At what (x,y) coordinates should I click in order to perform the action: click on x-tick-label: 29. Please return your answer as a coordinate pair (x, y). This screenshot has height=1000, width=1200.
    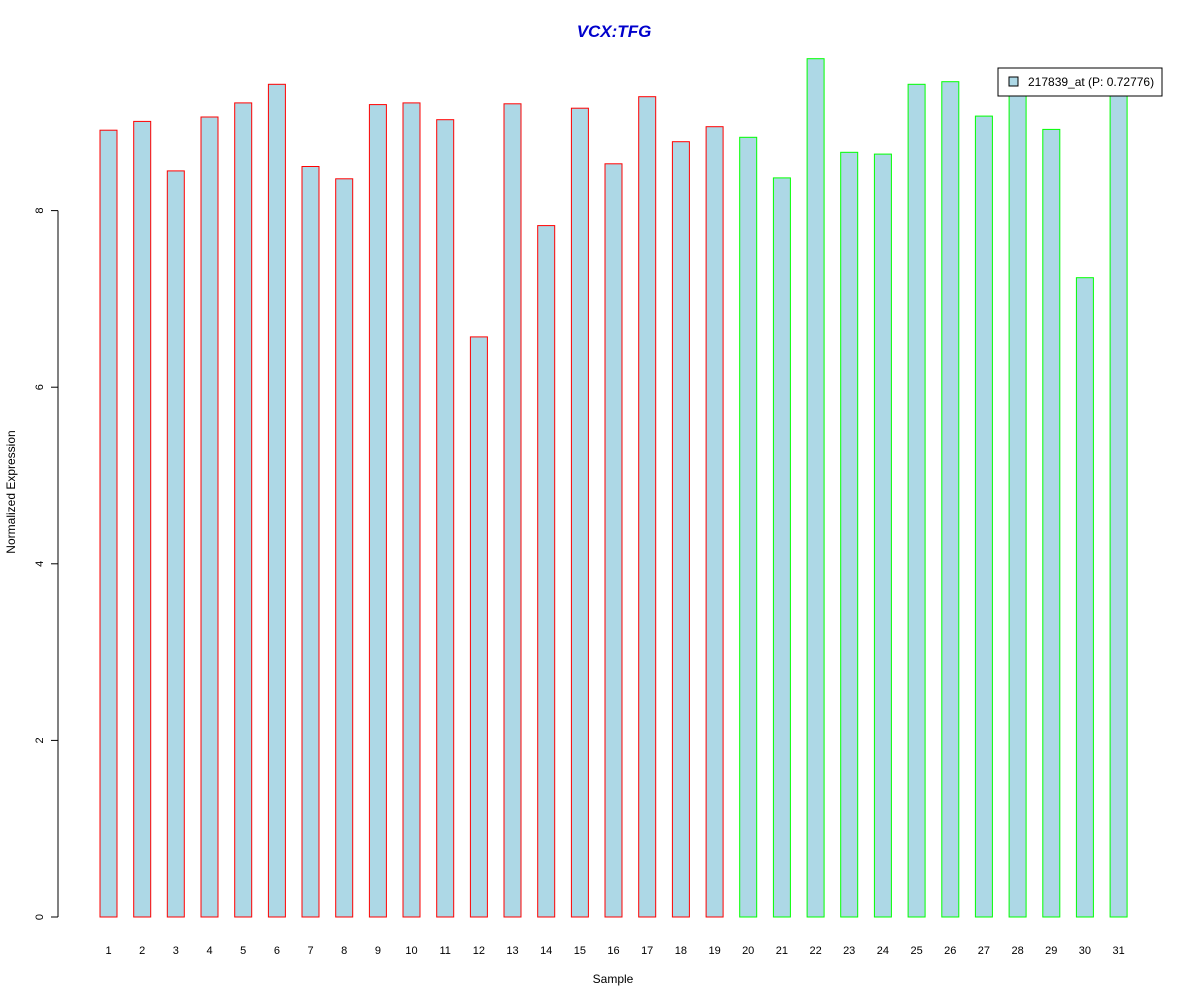
    Looking at the image, I should click on (1051, 951).